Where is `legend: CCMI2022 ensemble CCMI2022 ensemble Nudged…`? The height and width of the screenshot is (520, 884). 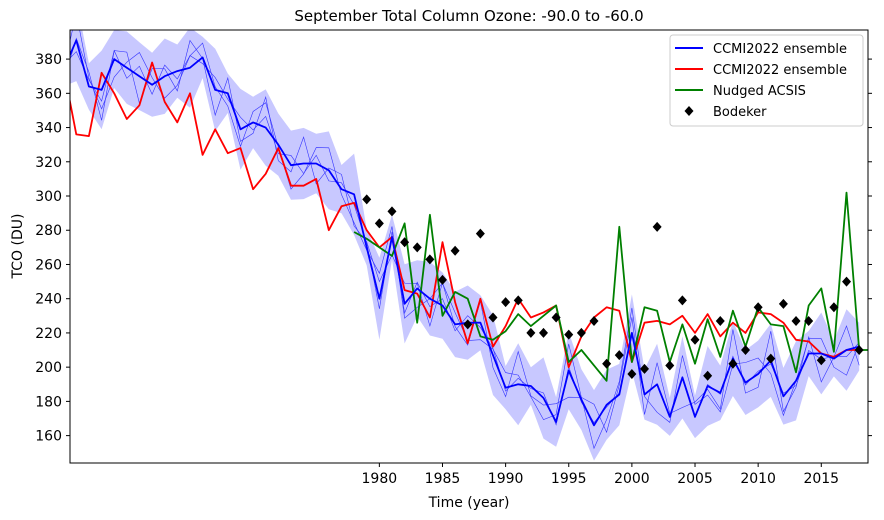 legend: CCMI2022 ensemble CCMI2022 ensemble Nudged… is located at coordinates (766, 80).